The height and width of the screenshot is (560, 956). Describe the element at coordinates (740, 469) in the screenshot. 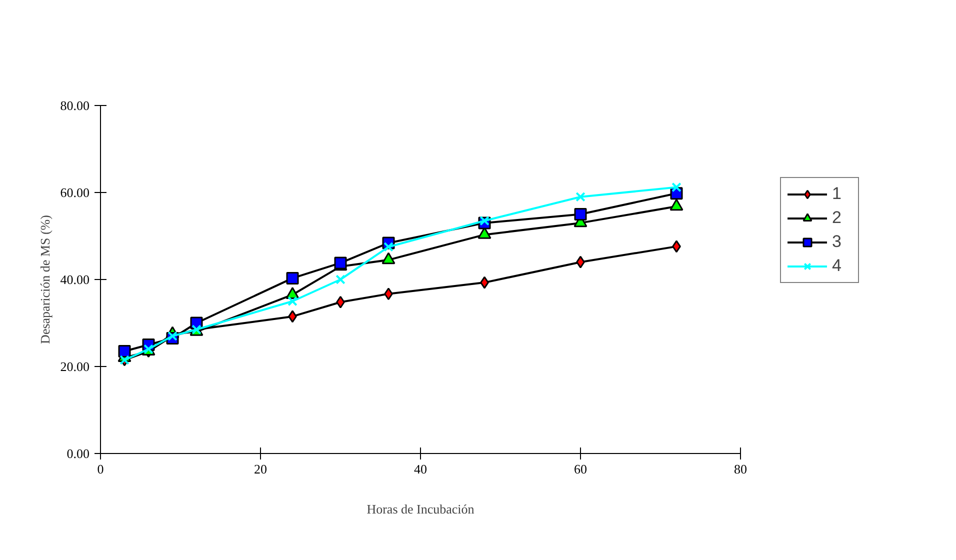

I see `x-tick-label: 80` at that location.